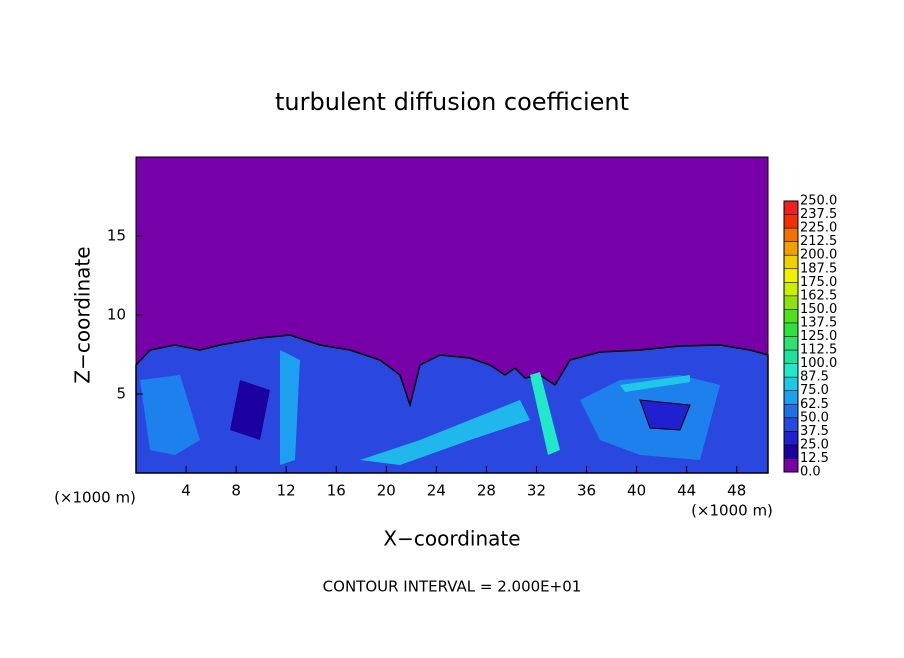  I want to click on colorbar-label: 0.0, so click(810, 472).